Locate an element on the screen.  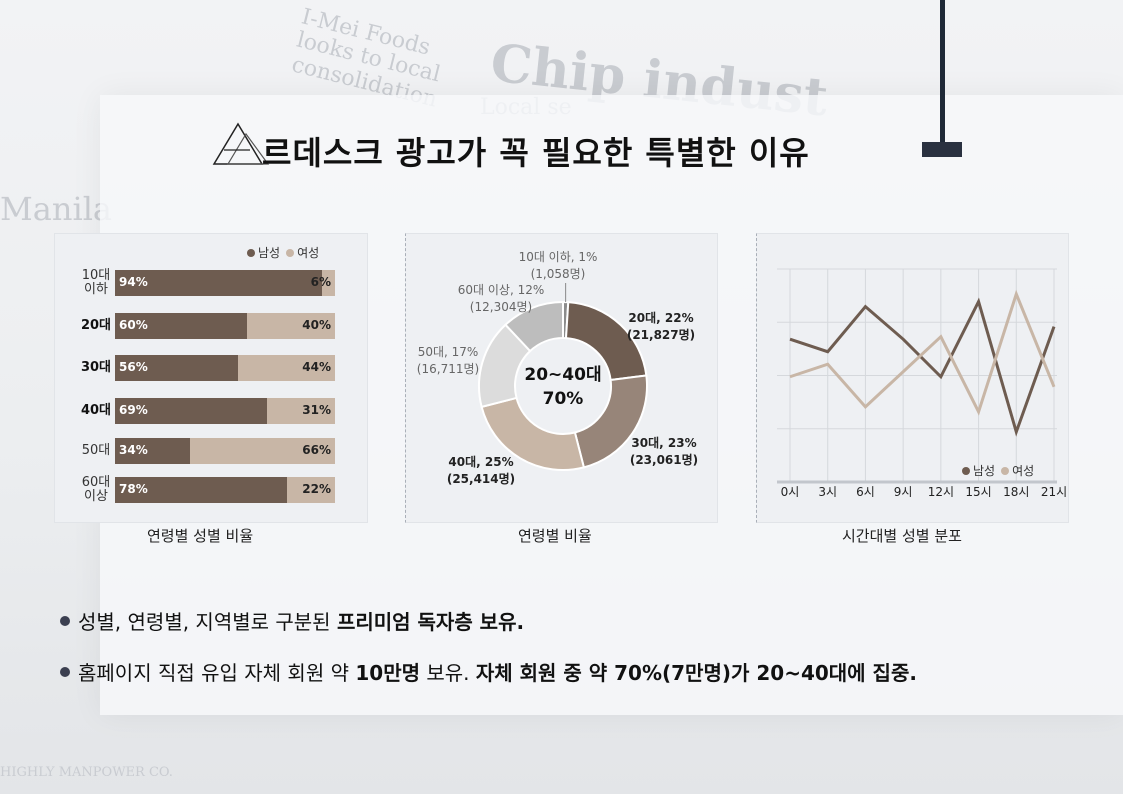
bar-row: 30대 56% 44% is located at coordinates (211, 369).